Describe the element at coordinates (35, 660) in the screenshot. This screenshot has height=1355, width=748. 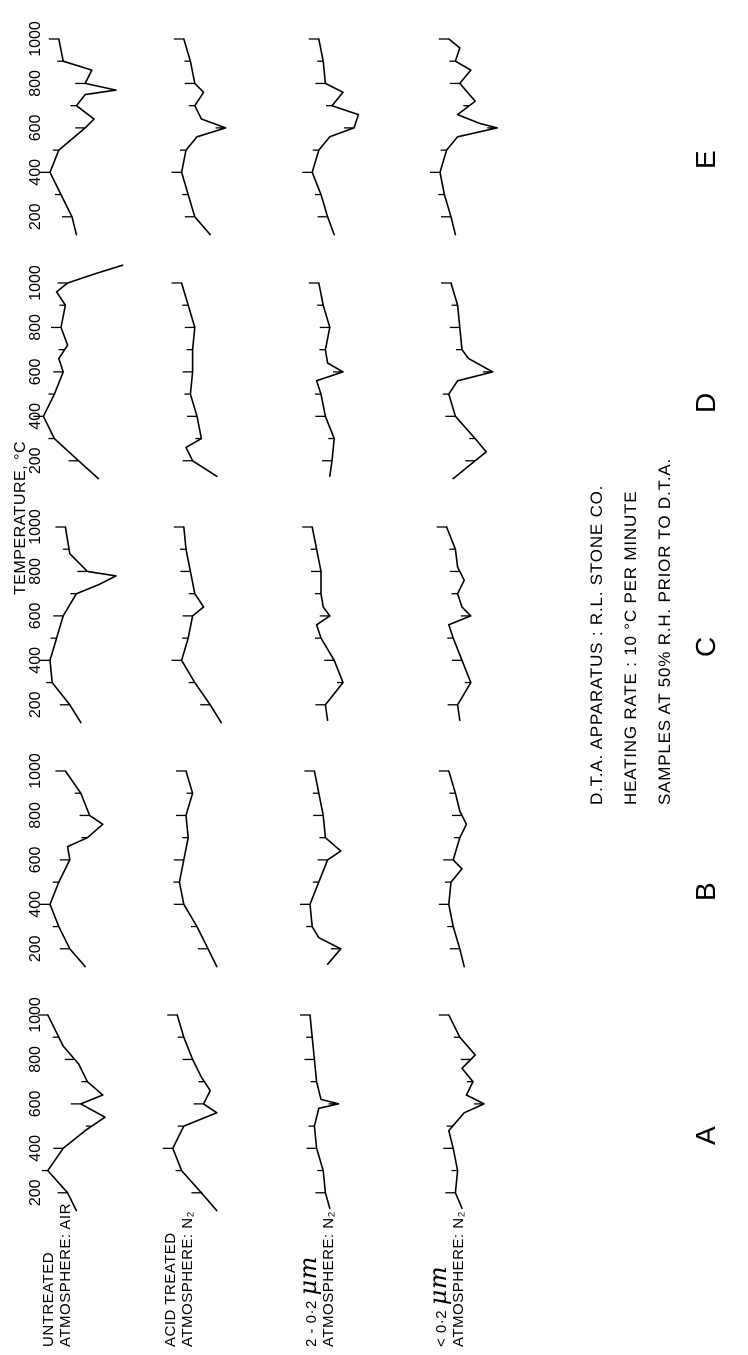
I see `tick-label-c-400: 400` at that location.